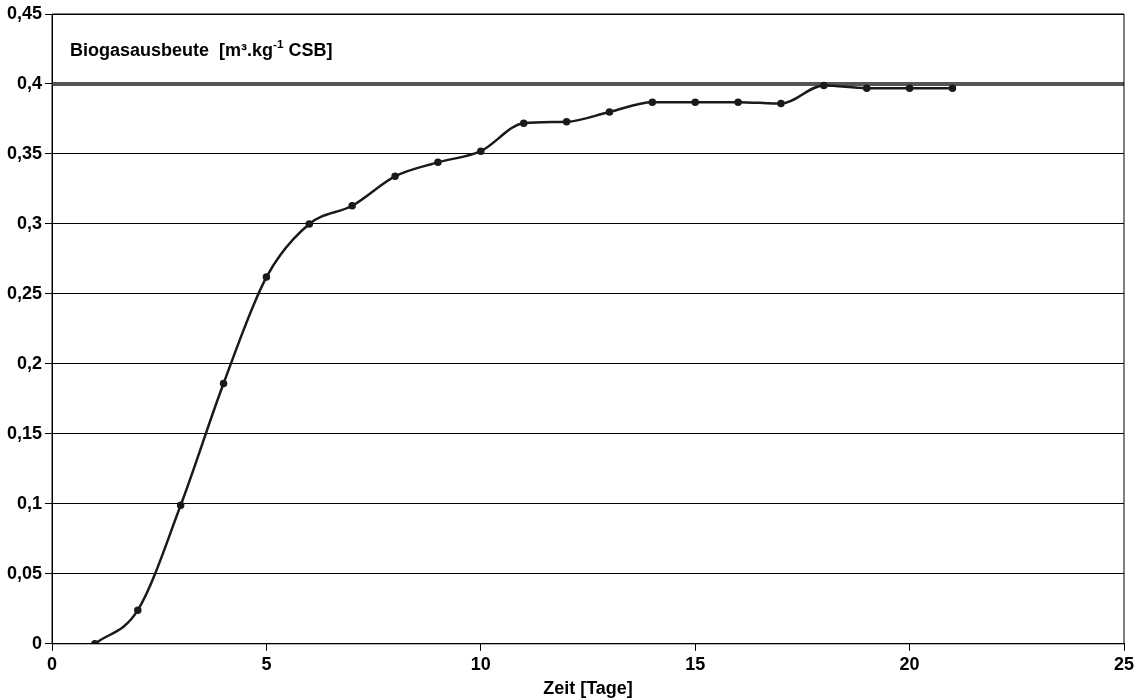 The height and width of the screenshot is (700, 1138). Describe the element at coordinates (24, 432) in the screenshot. I see `y-tick-label: 0,15` at that location.